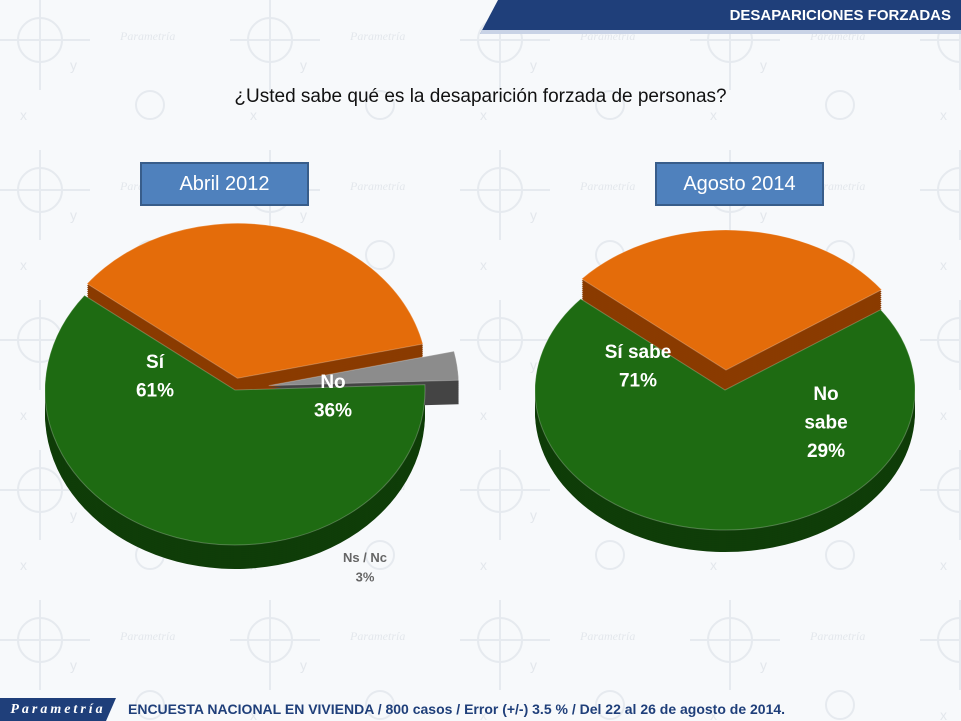  I want to click on footer-logo: Parametría, so click(58, 709).